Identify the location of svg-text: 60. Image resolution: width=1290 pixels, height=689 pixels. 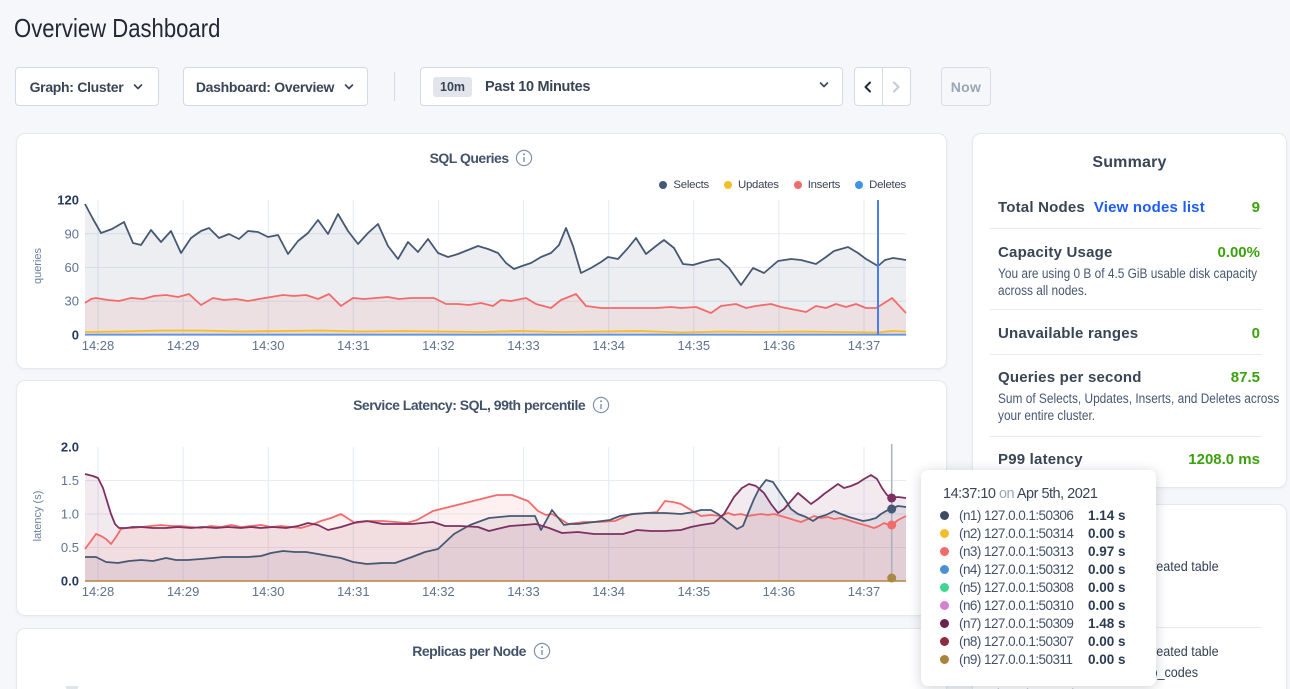
(72, 267).